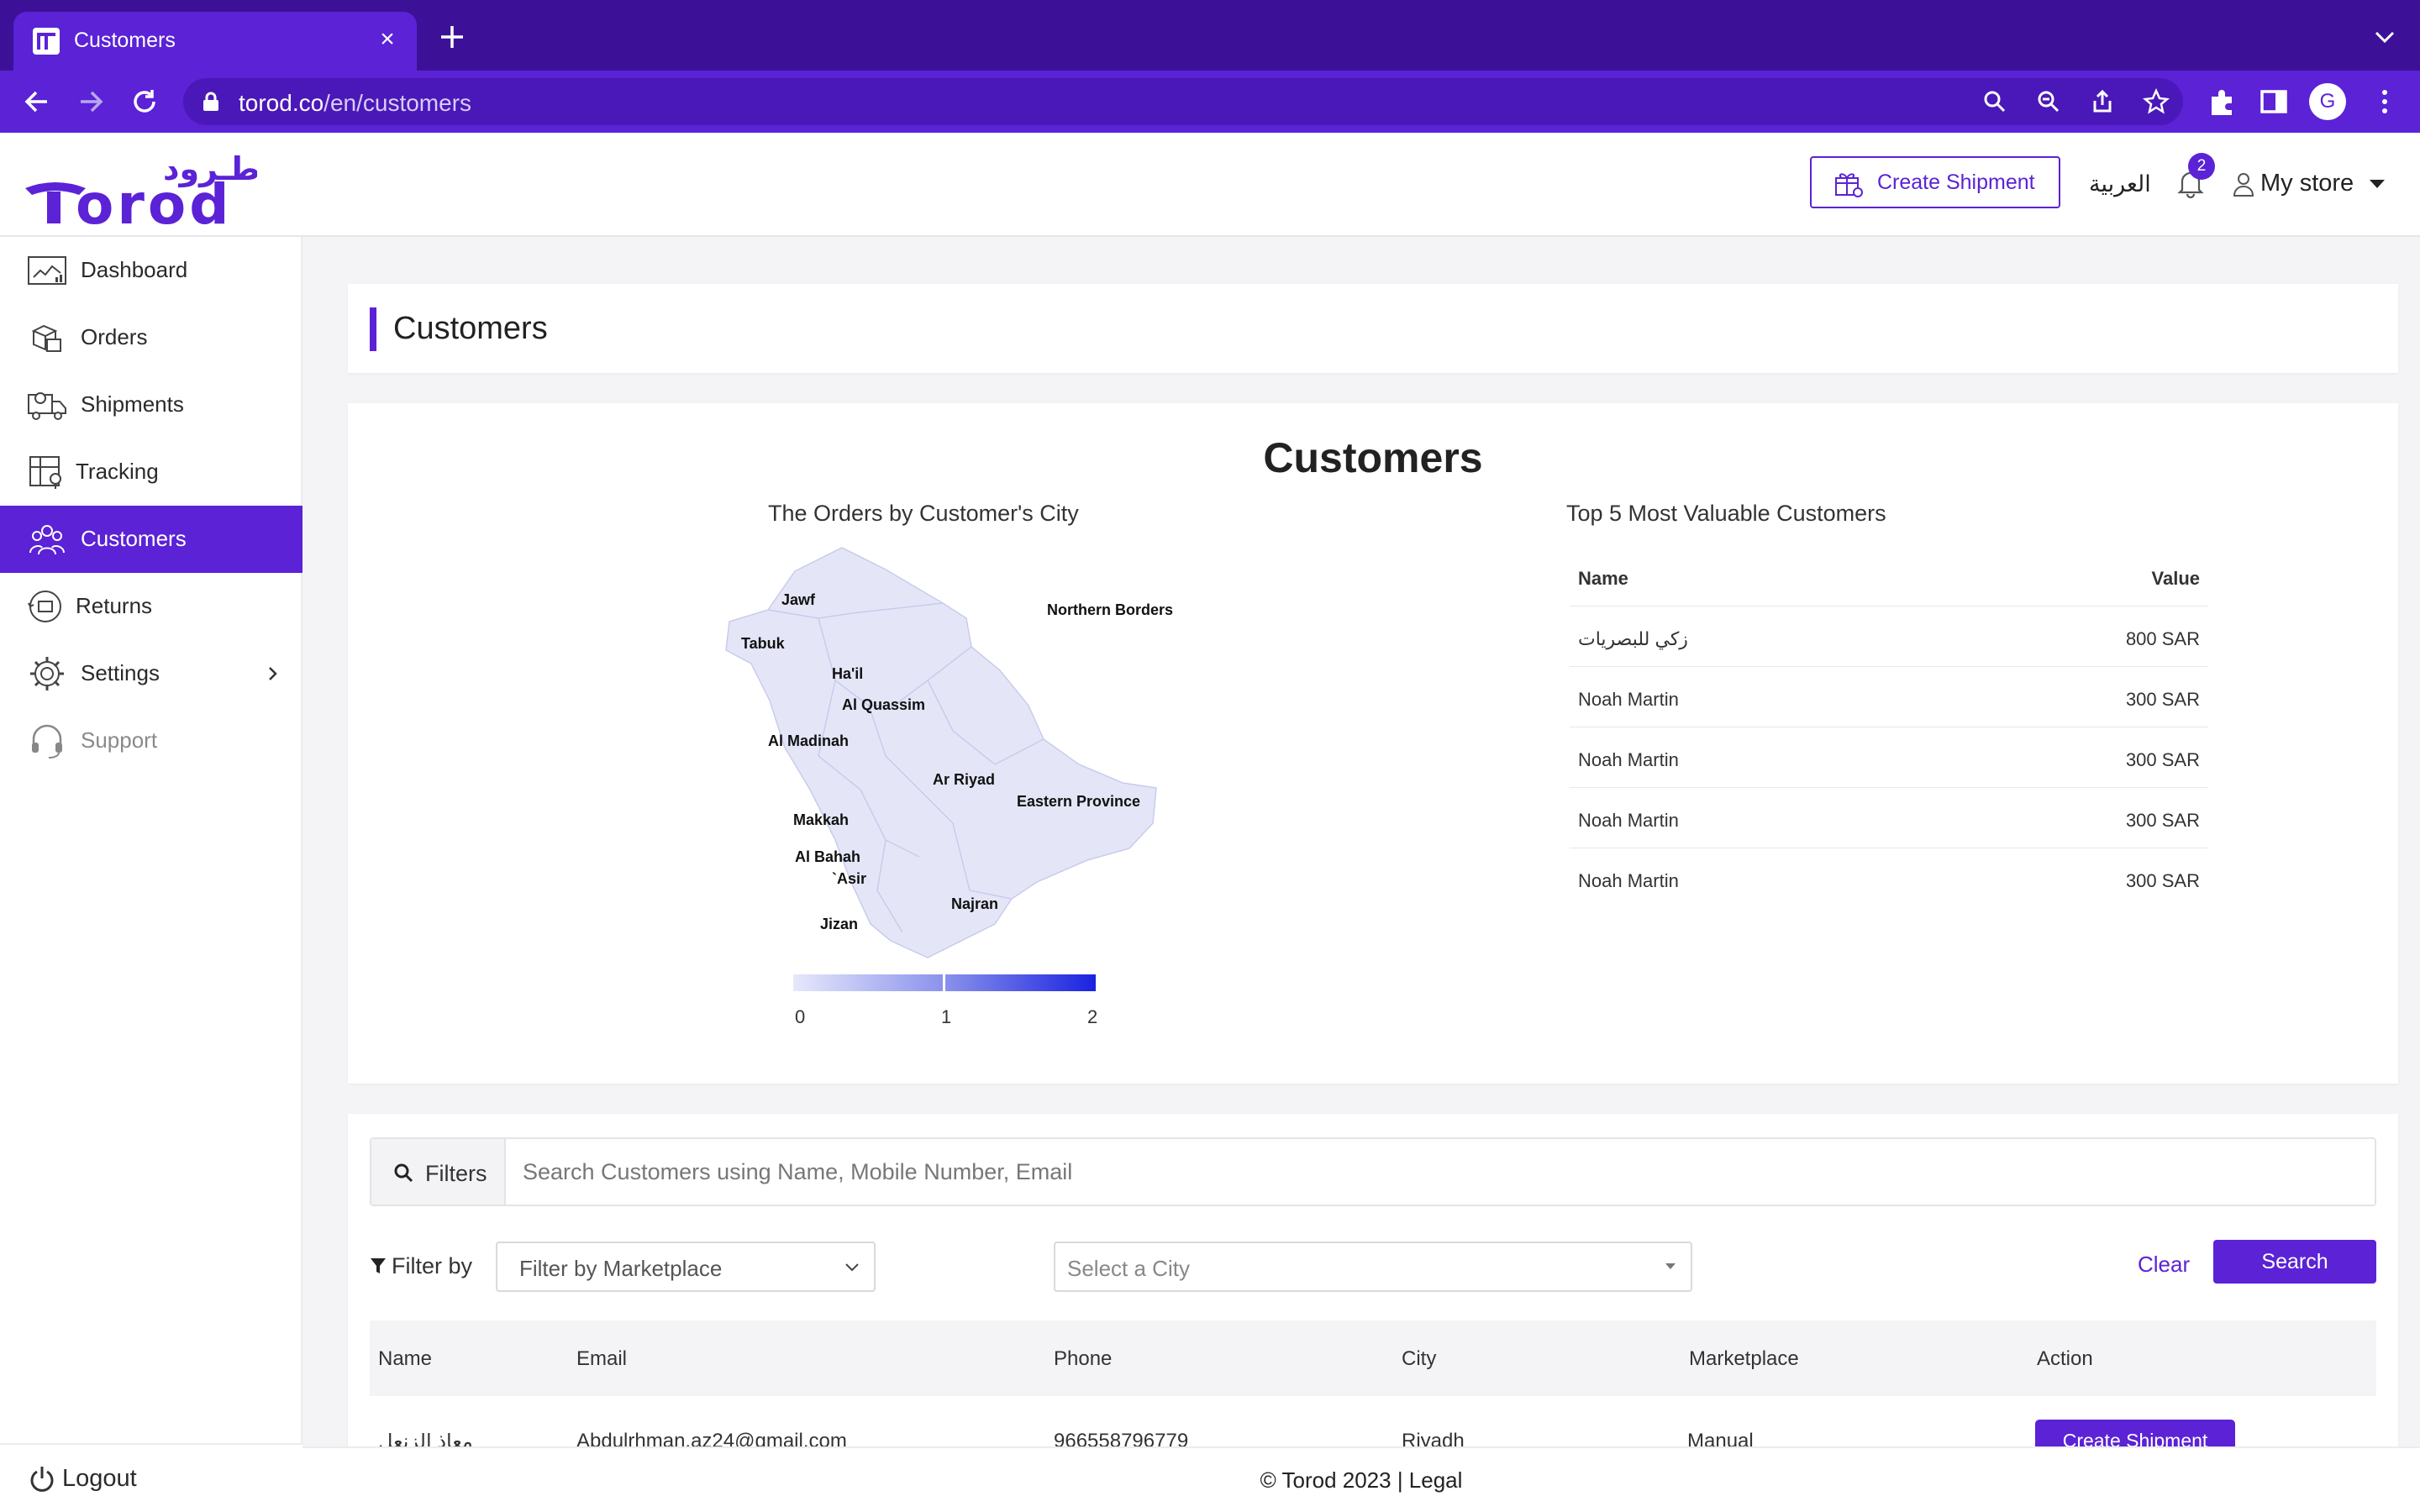 The height and width of the screenshot is (1512, 2420). I want to click on sidebar-item-customers: Customers, so click(151, 539).